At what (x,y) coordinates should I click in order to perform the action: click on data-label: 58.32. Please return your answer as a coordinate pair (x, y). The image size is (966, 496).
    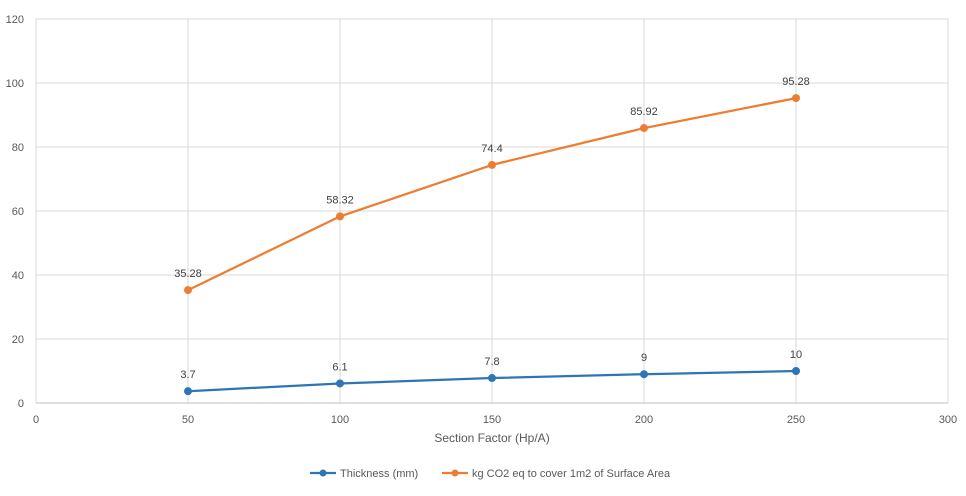
    Looking at the image, I should click on (340, 200).